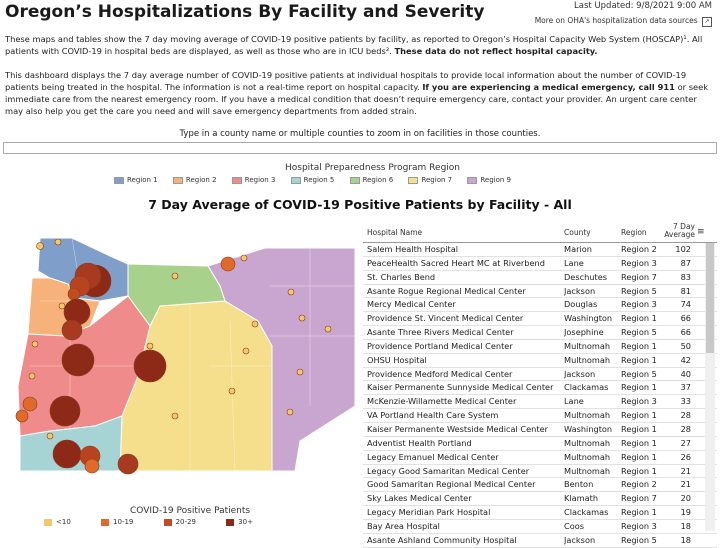 This screenshot has height=548, width=720. I want to click on size-legend-label: <10, so click(63, 522).